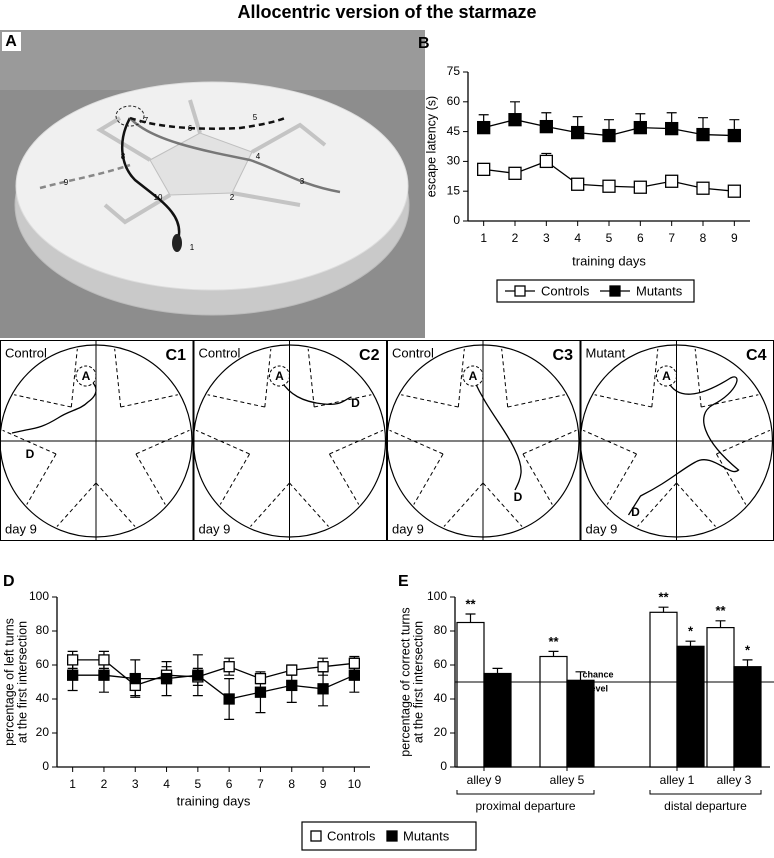  What do you see at coordinates (705, 806) in the screenshot?
I see `group-label: distal departure` at bounding box center [705, 806].